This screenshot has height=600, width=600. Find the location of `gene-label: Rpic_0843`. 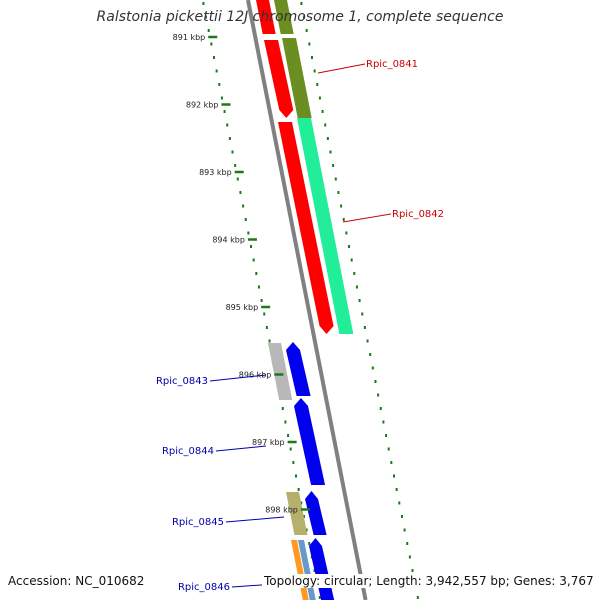

gene-label: Rpic_0843 is located at coordinates (182, 381).